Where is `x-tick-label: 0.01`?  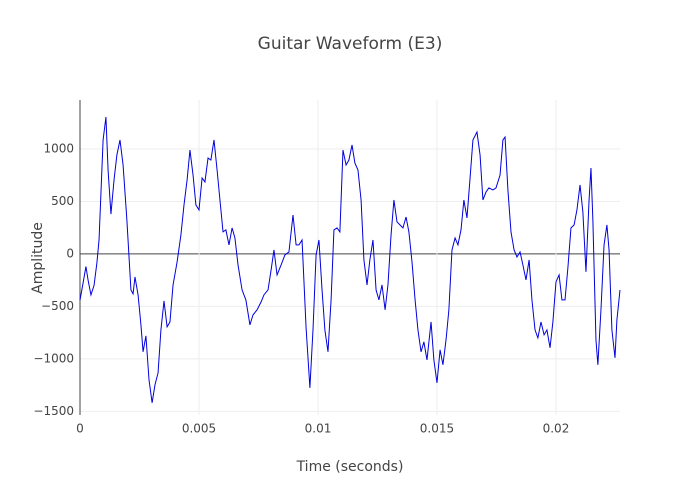
x-tick-label: 0.01 is located at coordinates (318, 429).